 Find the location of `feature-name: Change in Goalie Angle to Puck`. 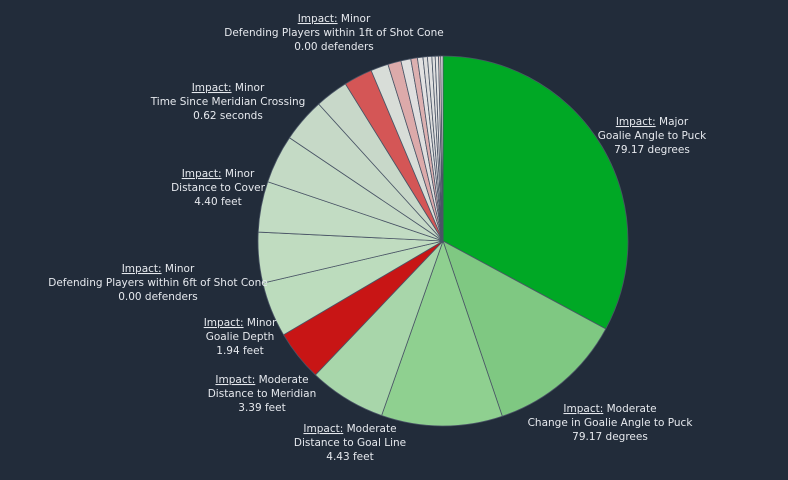

feature-name: Change in Goalie Angle to Puck is located at coordinates (611, 423).